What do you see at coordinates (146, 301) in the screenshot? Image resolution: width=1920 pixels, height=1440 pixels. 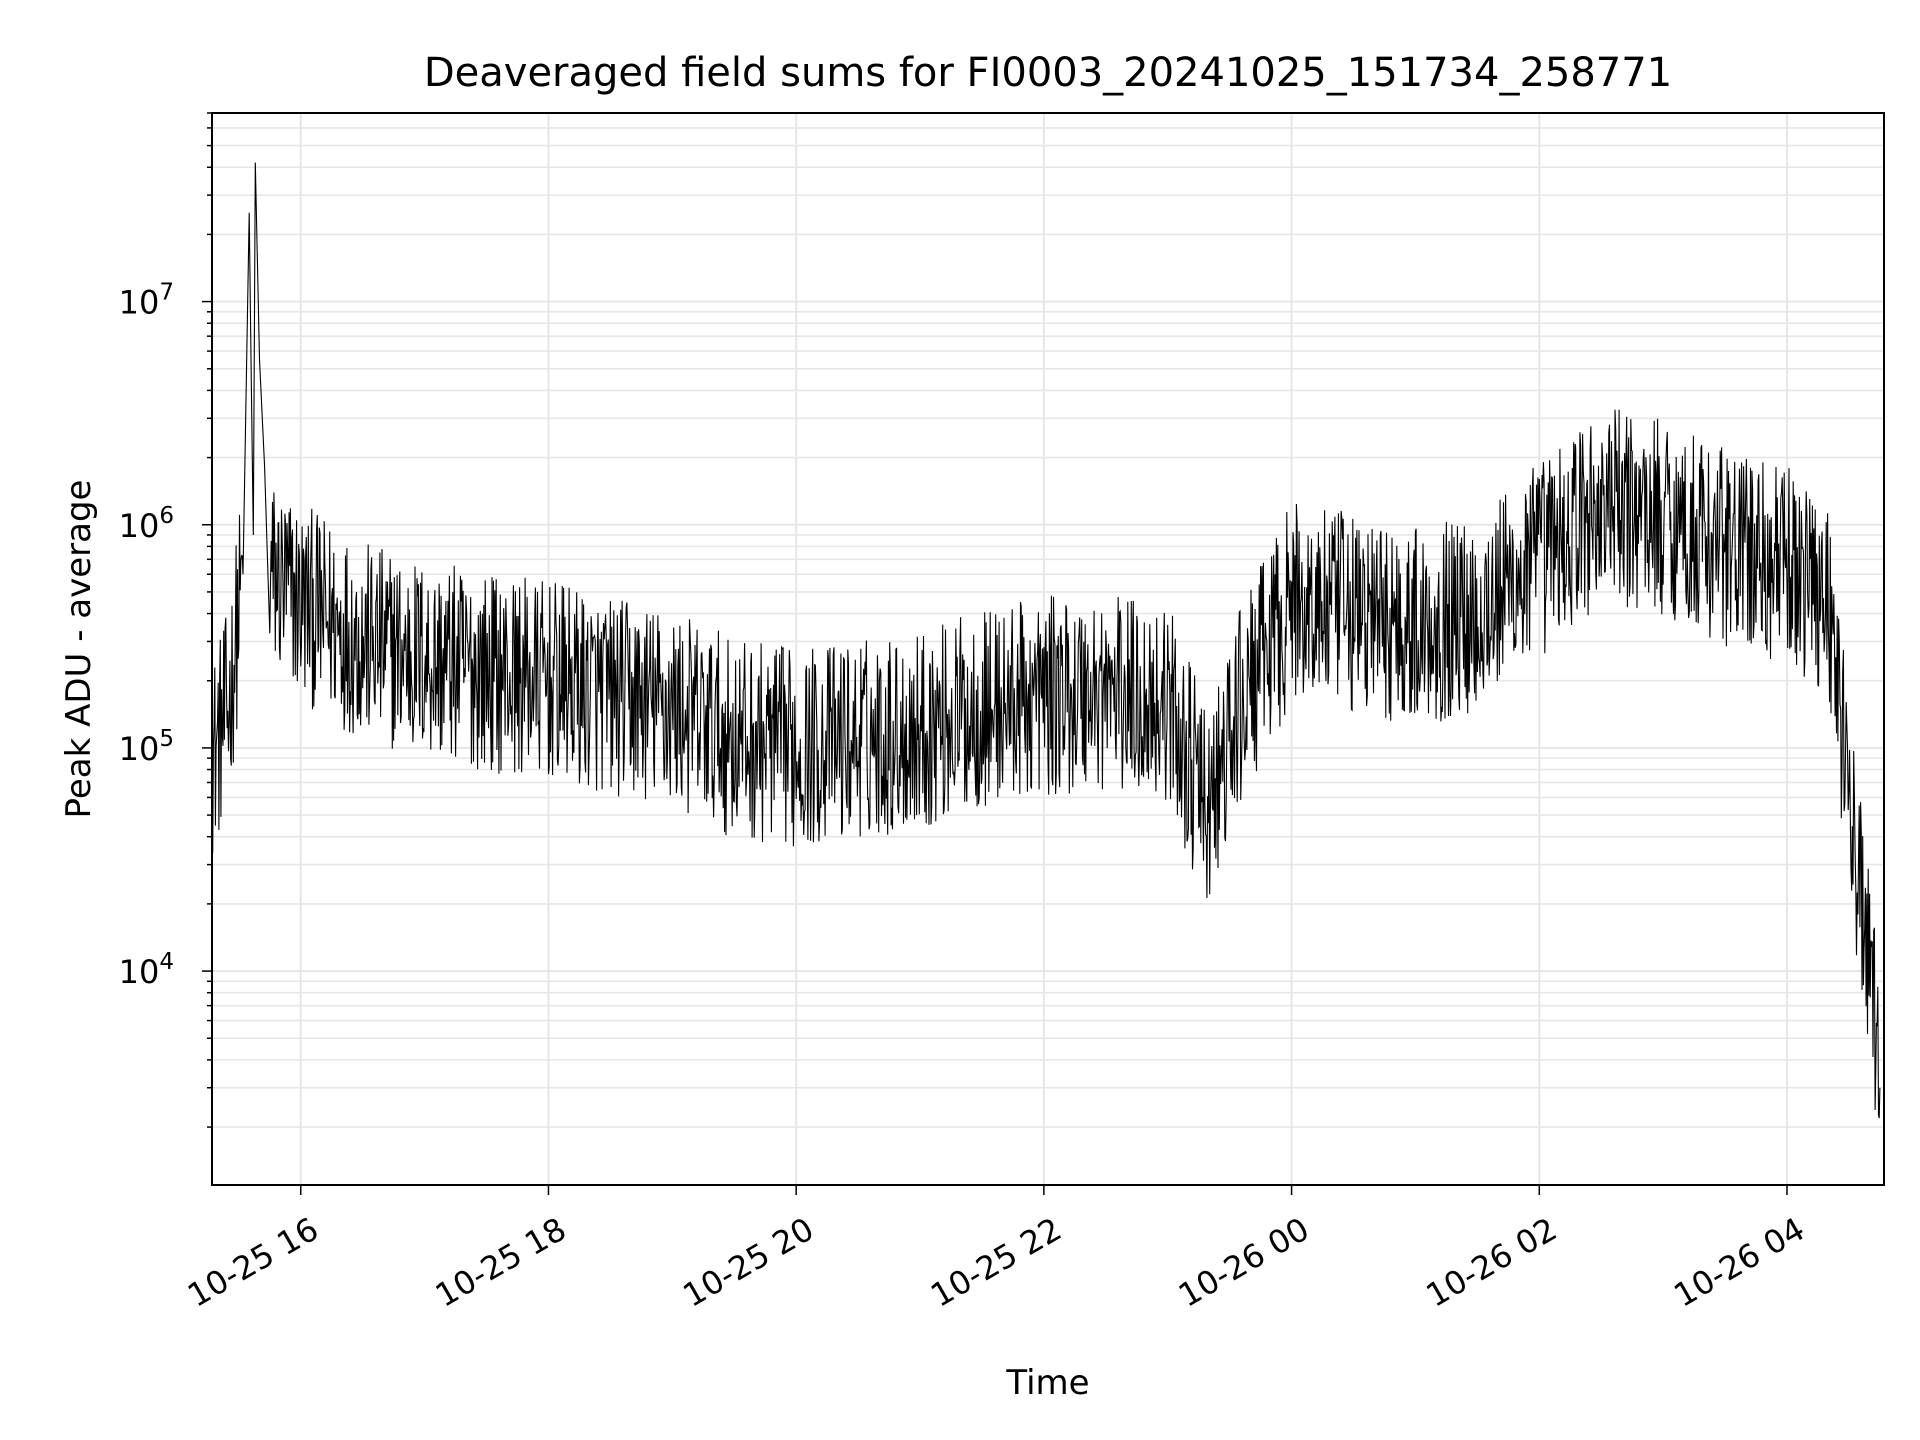 I see `y-tick-label: 10⁷` at bounding box center [146, 301].